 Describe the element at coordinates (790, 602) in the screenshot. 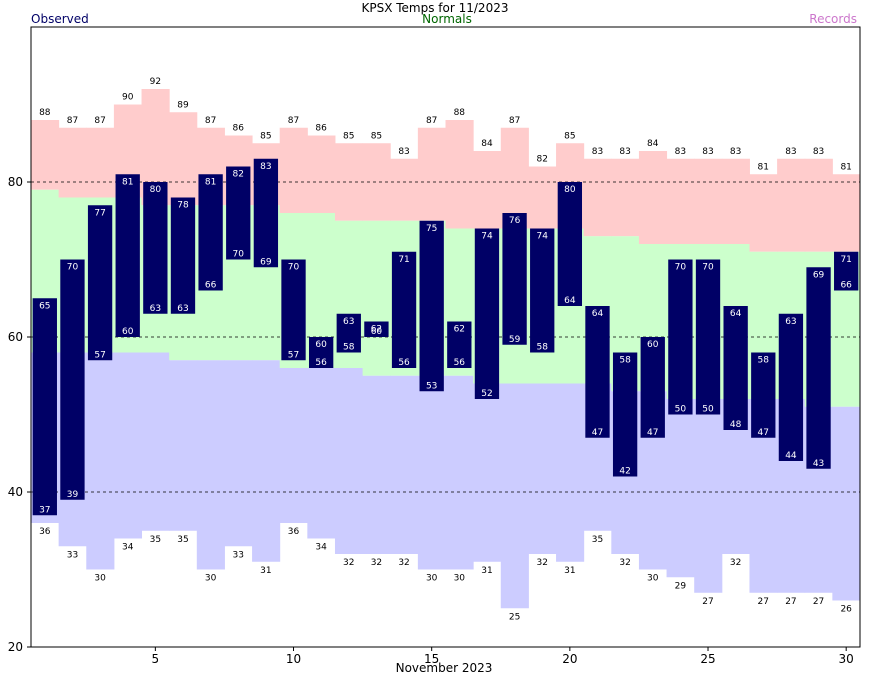

I see `record-low-label: 27` at that location.